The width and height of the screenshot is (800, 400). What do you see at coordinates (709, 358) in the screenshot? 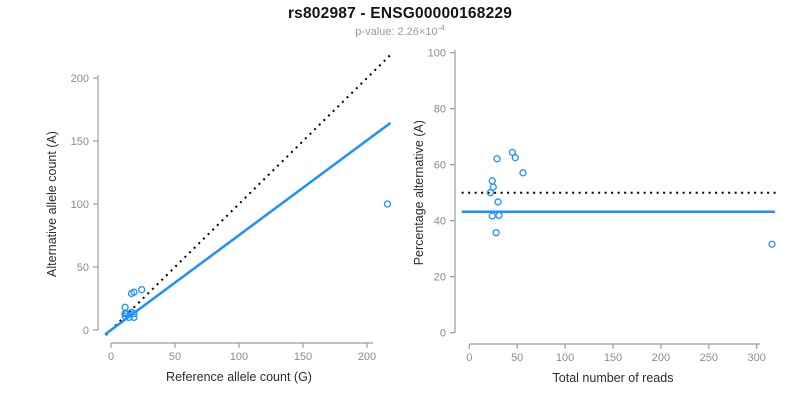
I see `x-tick-label: 250` at bounding box center [709, 358].